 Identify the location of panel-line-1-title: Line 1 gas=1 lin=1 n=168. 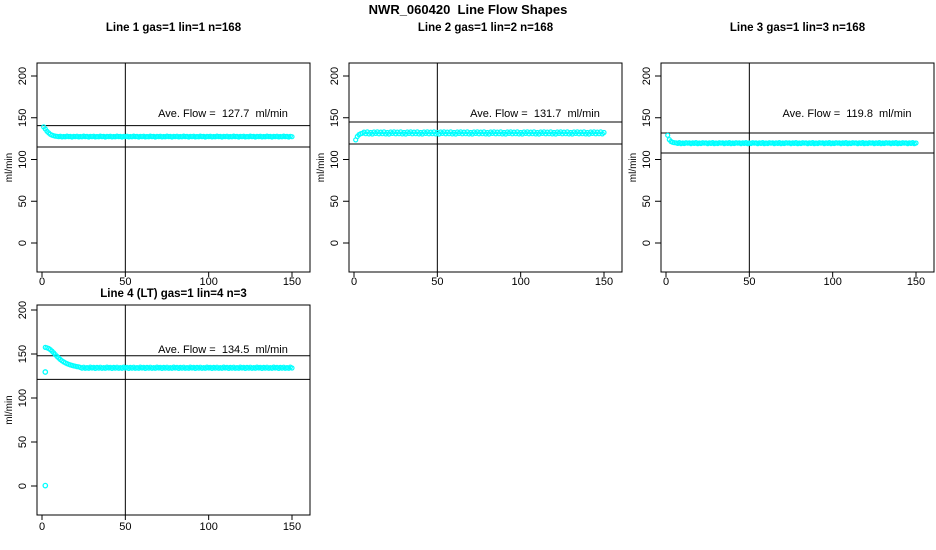
(173, 28).